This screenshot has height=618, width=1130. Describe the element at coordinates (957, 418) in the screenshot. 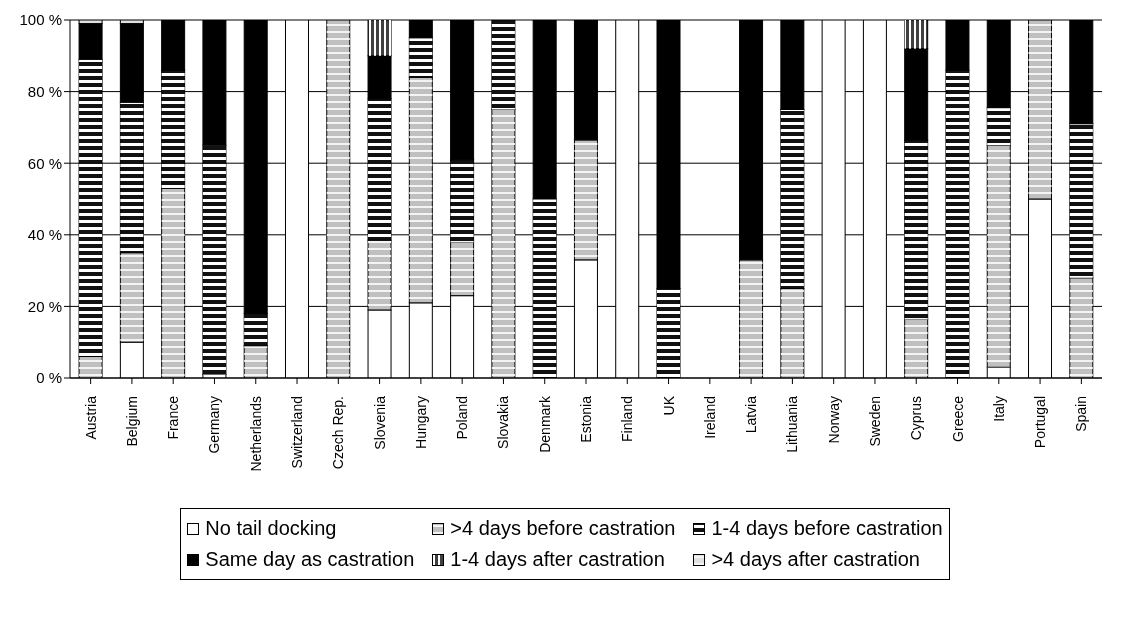

I see `x-tick-label: Greece` at that location.